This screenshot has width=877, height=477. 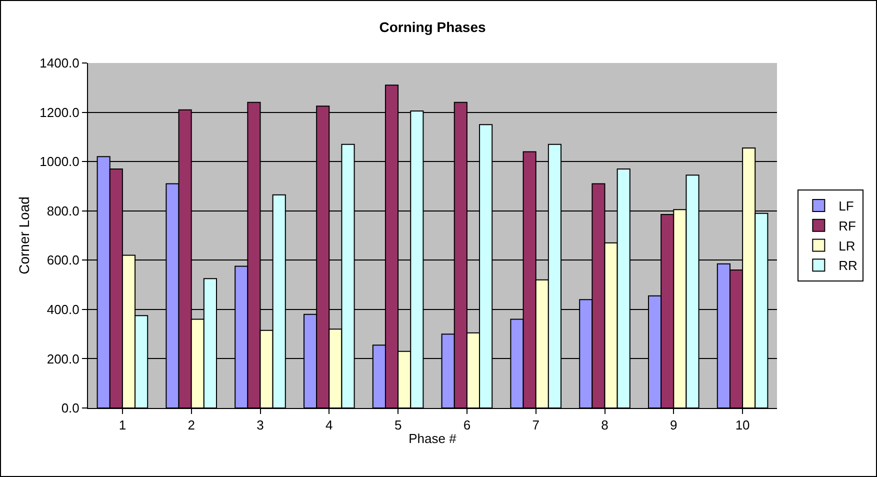 I want to click on x-tick-label: 7, so click(x=536, y=425).